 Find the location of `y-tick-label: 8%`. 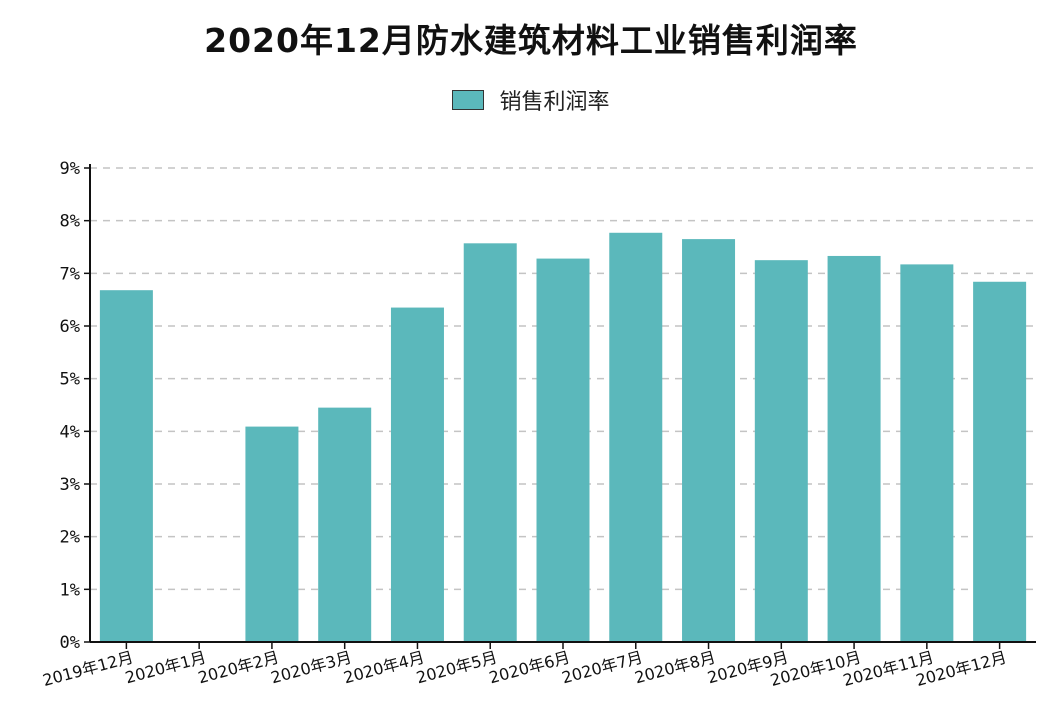

y-tick-label: 8% is located at coordinates (70, 222).